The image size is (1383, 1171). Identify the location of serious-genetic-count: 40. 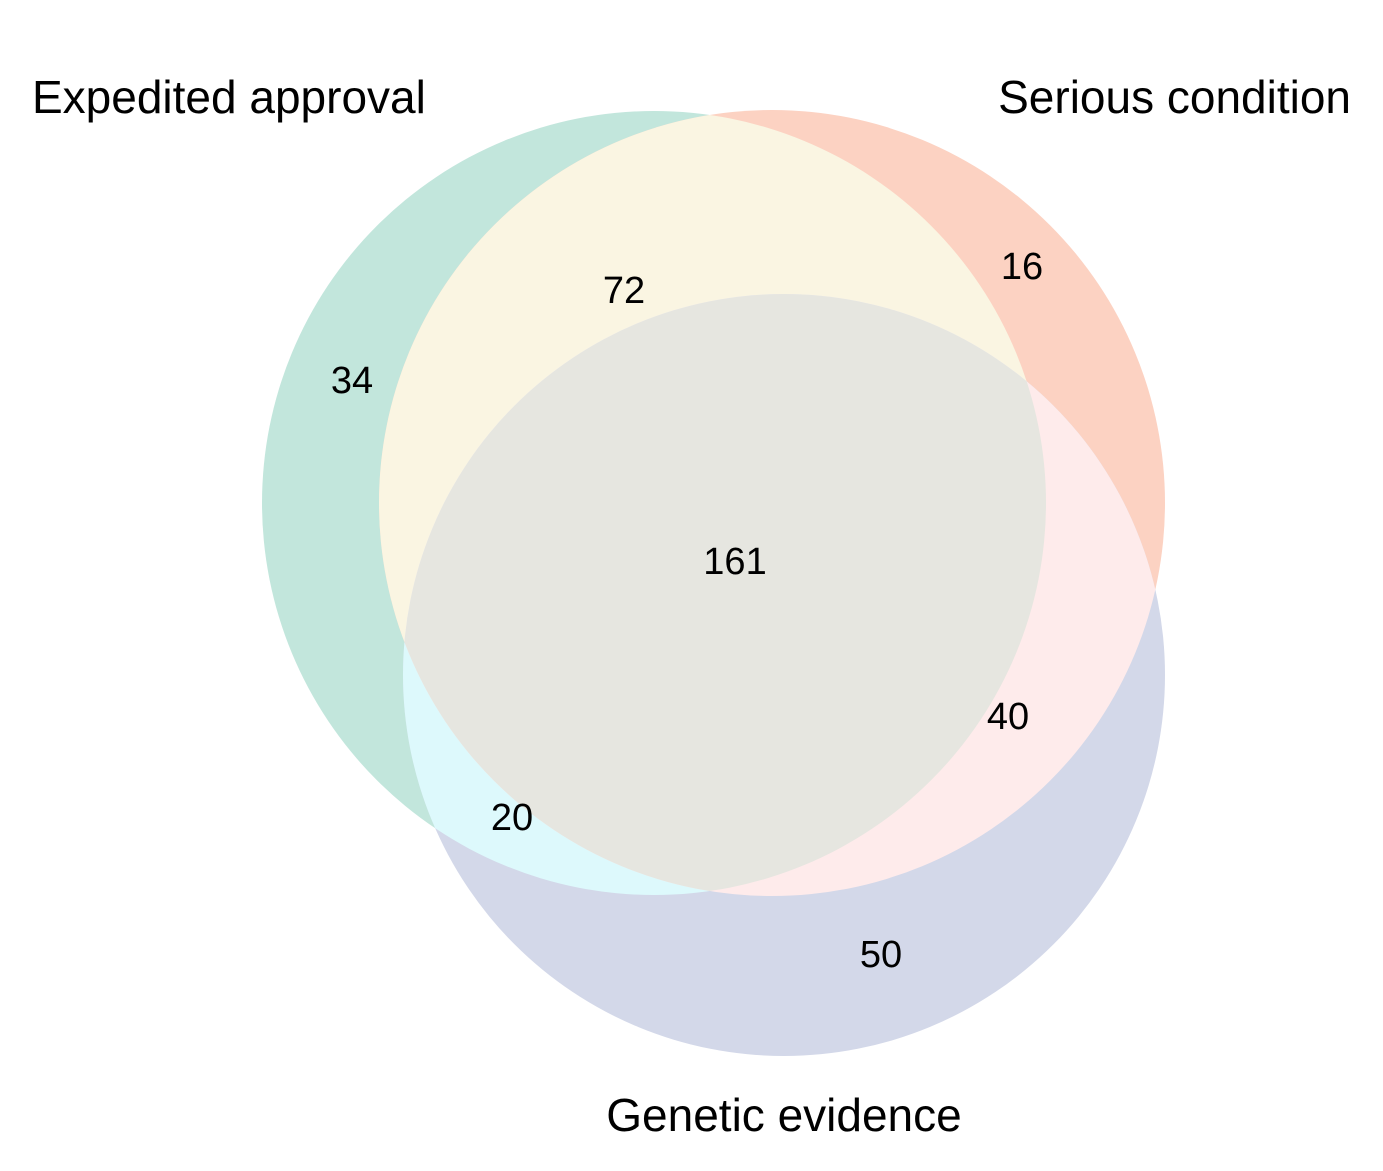
(1008, 717).